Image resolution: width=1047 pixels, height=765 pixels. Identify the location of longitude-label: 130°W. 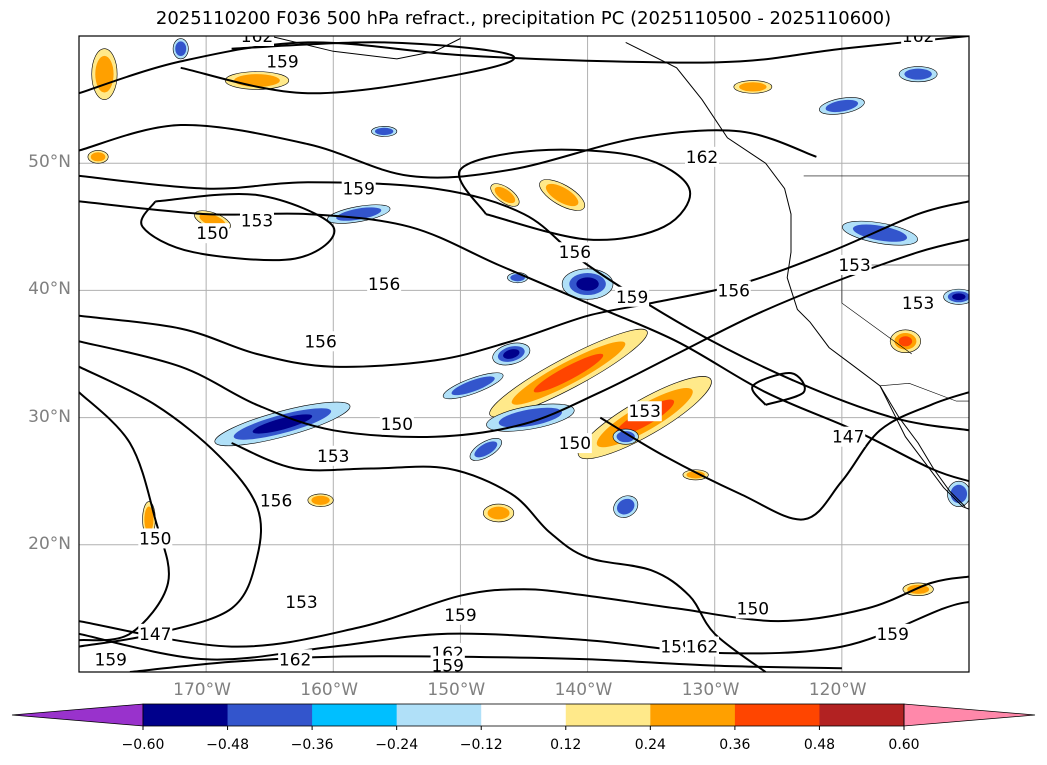
(710, 690).